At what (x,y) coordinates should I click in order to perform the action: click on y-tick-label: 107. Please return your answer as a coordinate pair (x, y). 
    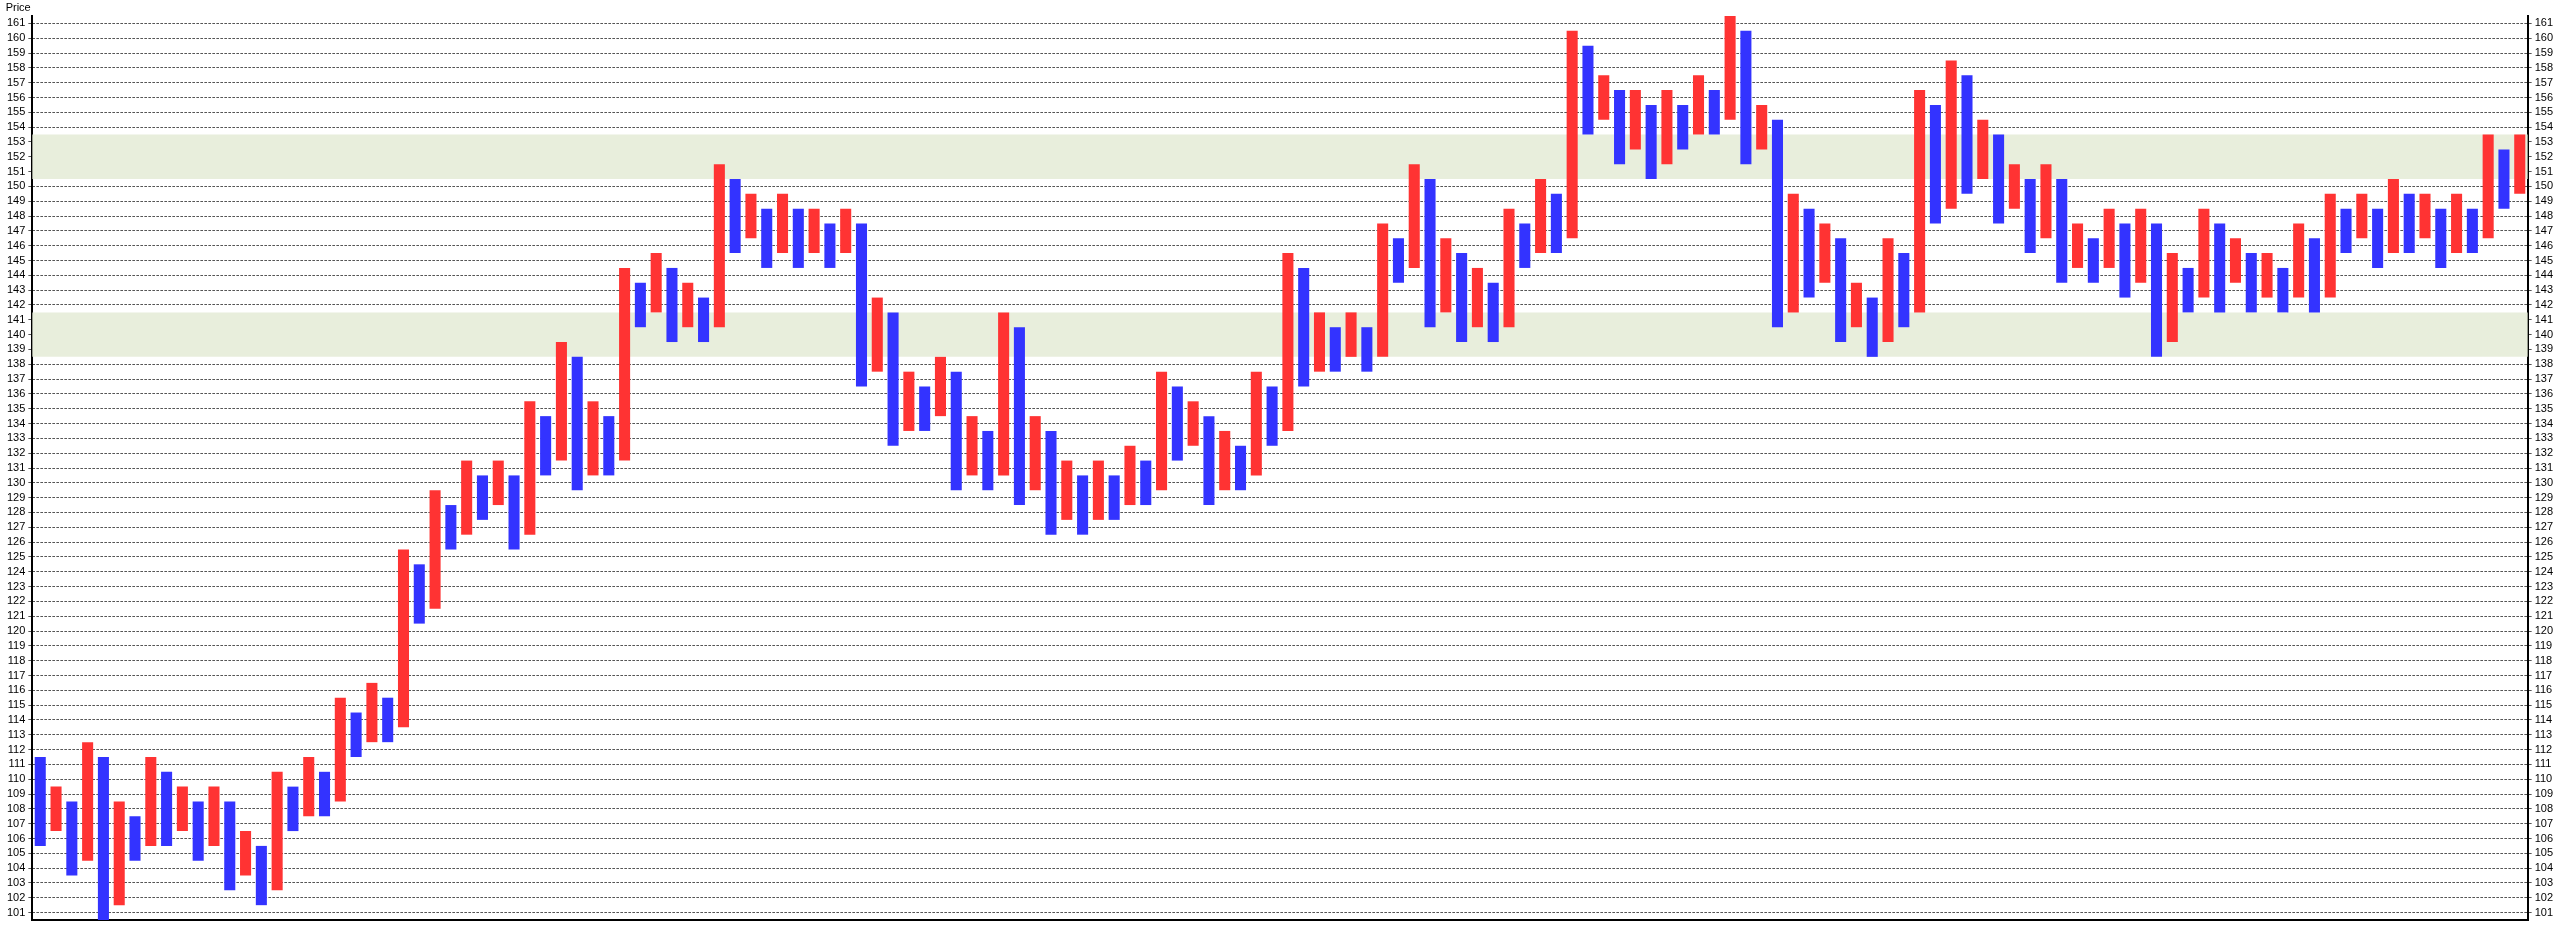
    Looking at the image, I should click on (16, 822).